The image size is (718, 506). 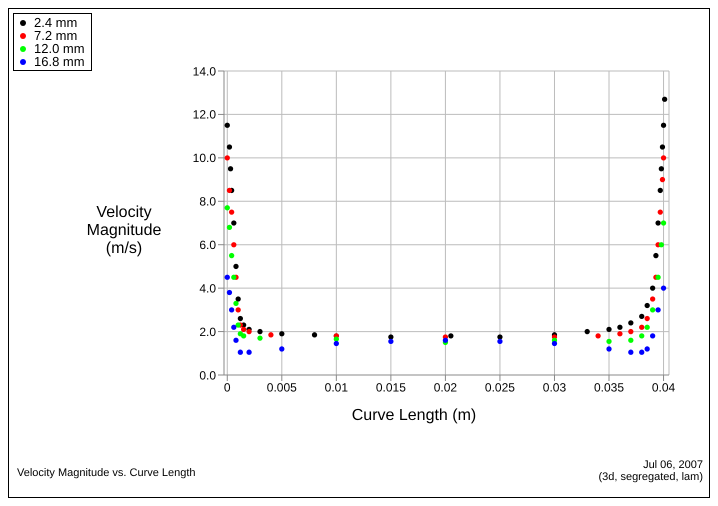 What do you see at coordinates (204, 115) in the screenshot?
I see `y-tick-label: 12.0` at bounding box center [204, 115].